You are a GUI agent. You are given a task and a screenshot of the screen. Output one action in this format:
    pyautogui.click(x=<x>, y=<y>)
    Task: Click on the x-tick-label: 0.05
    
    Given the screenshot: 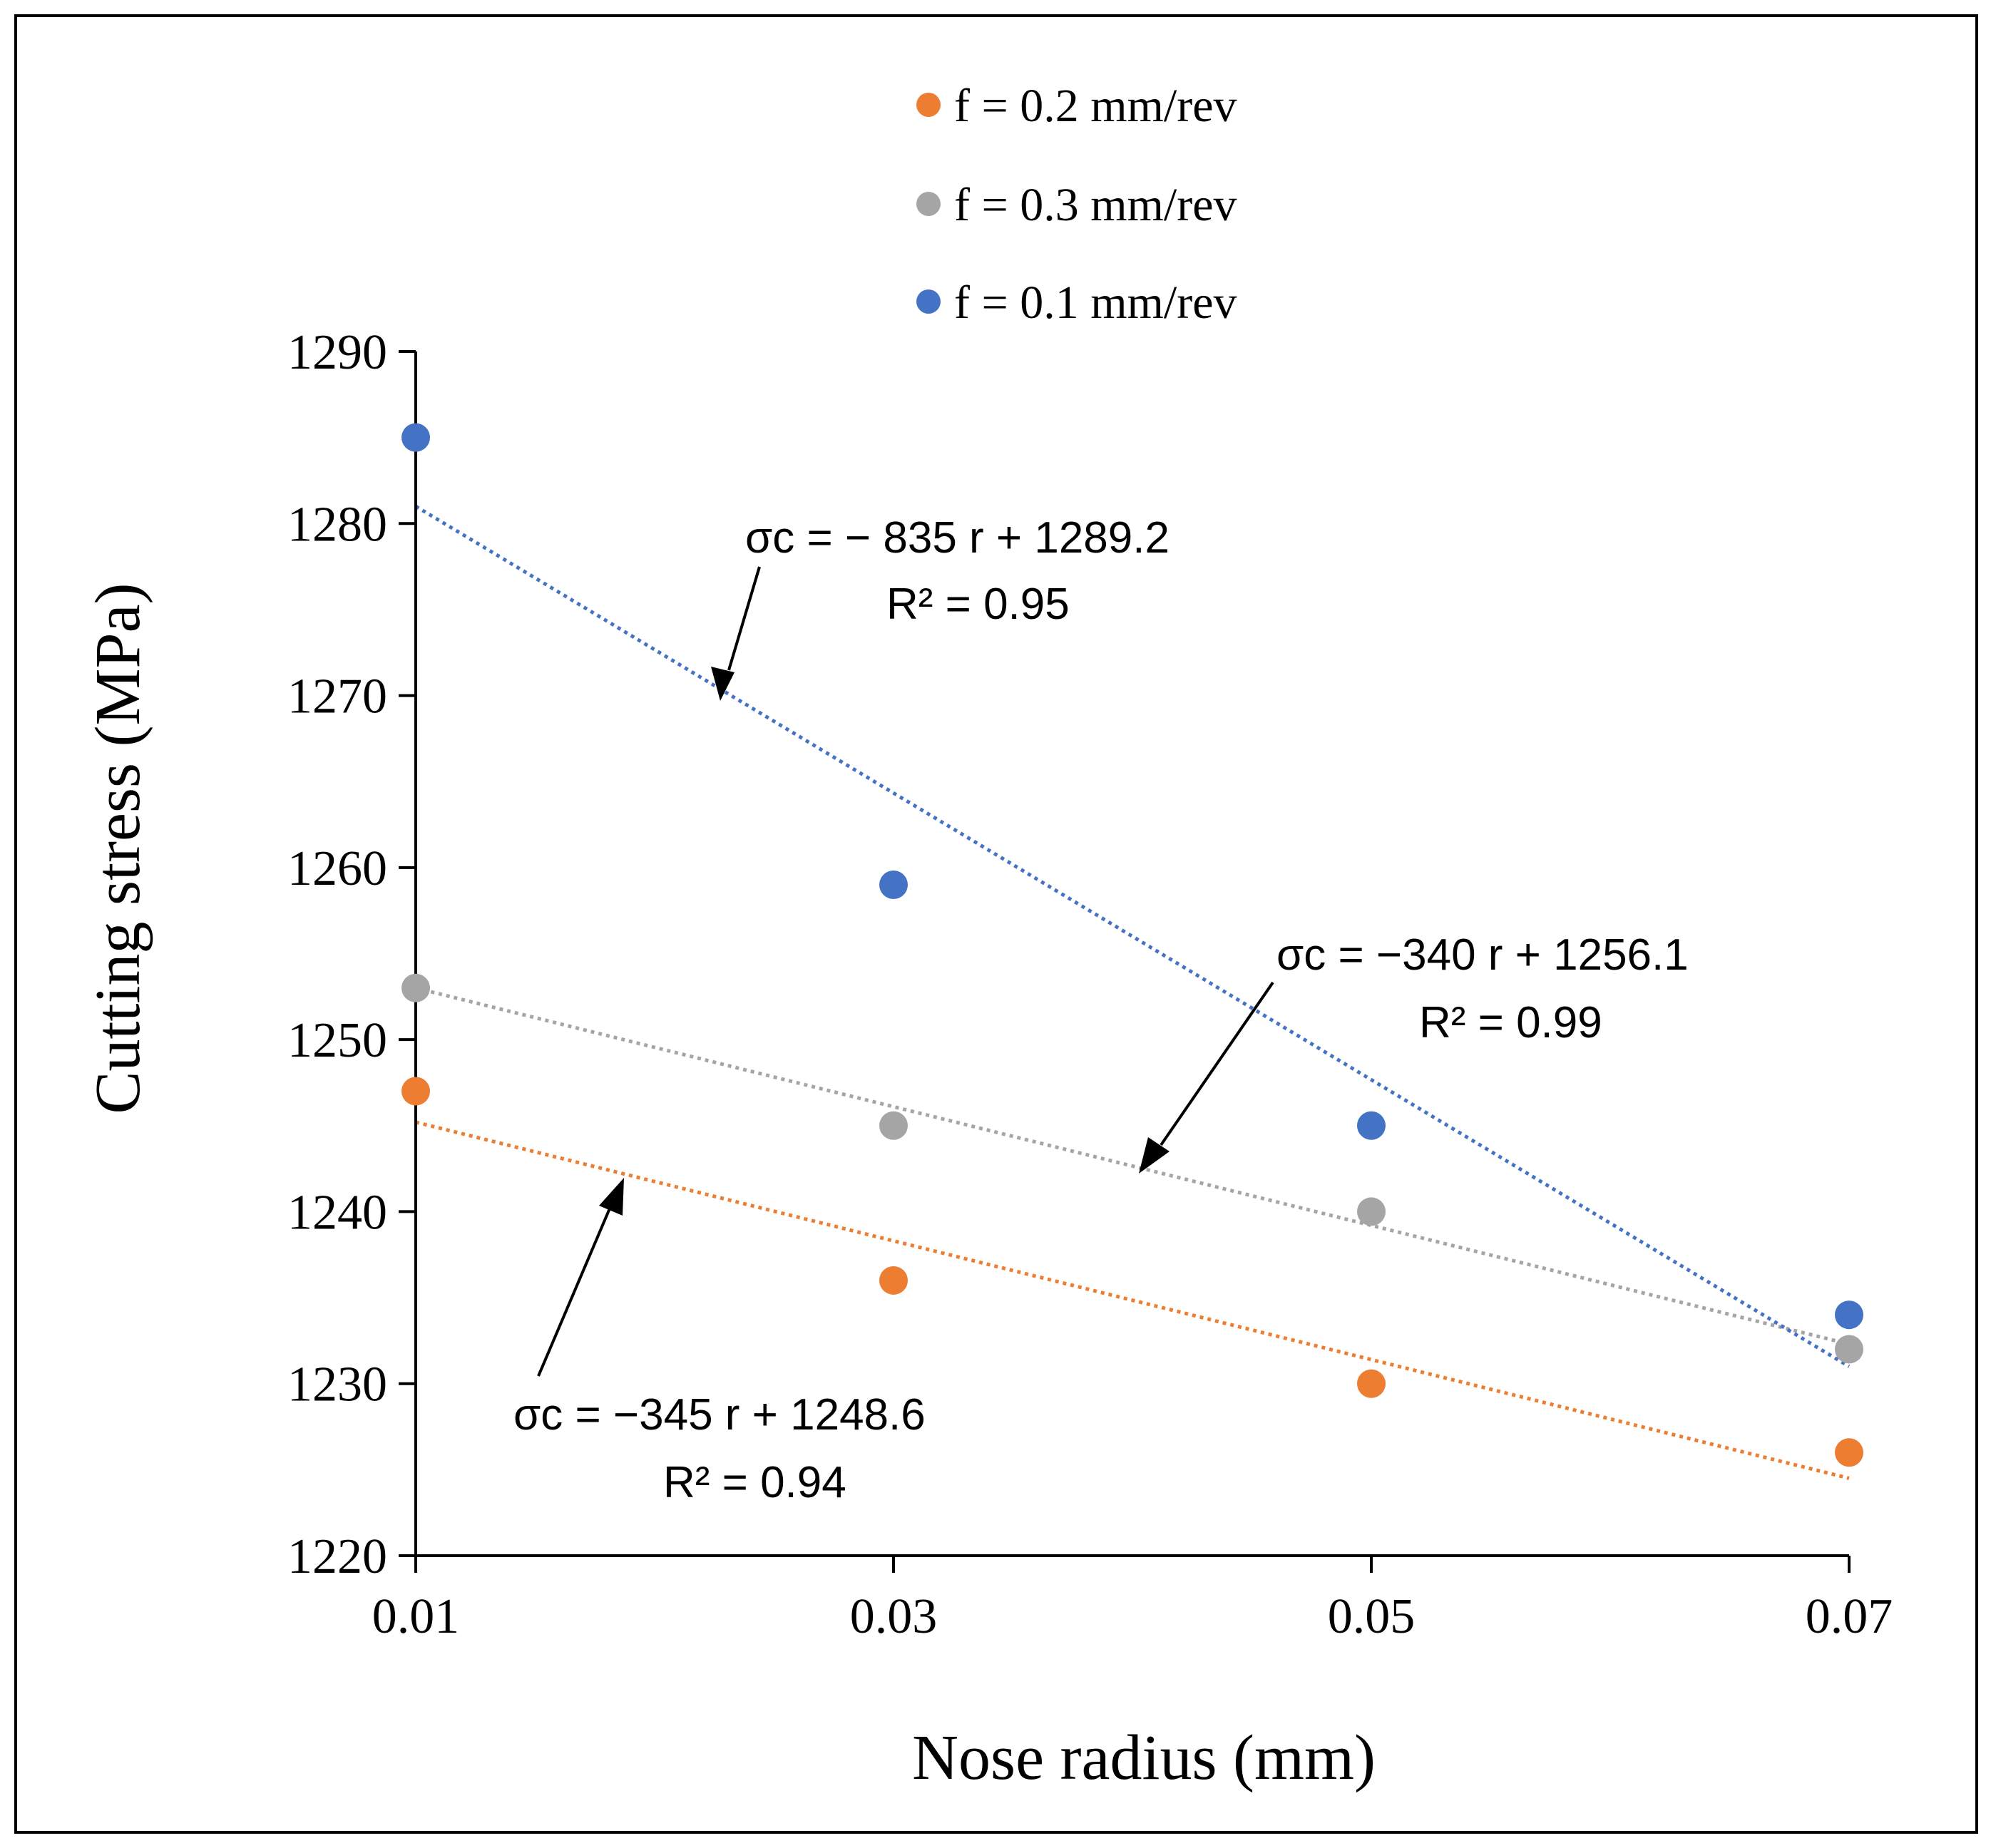 What is the action you would take?
    pyautogui.click(x=1372, y=1616)
    